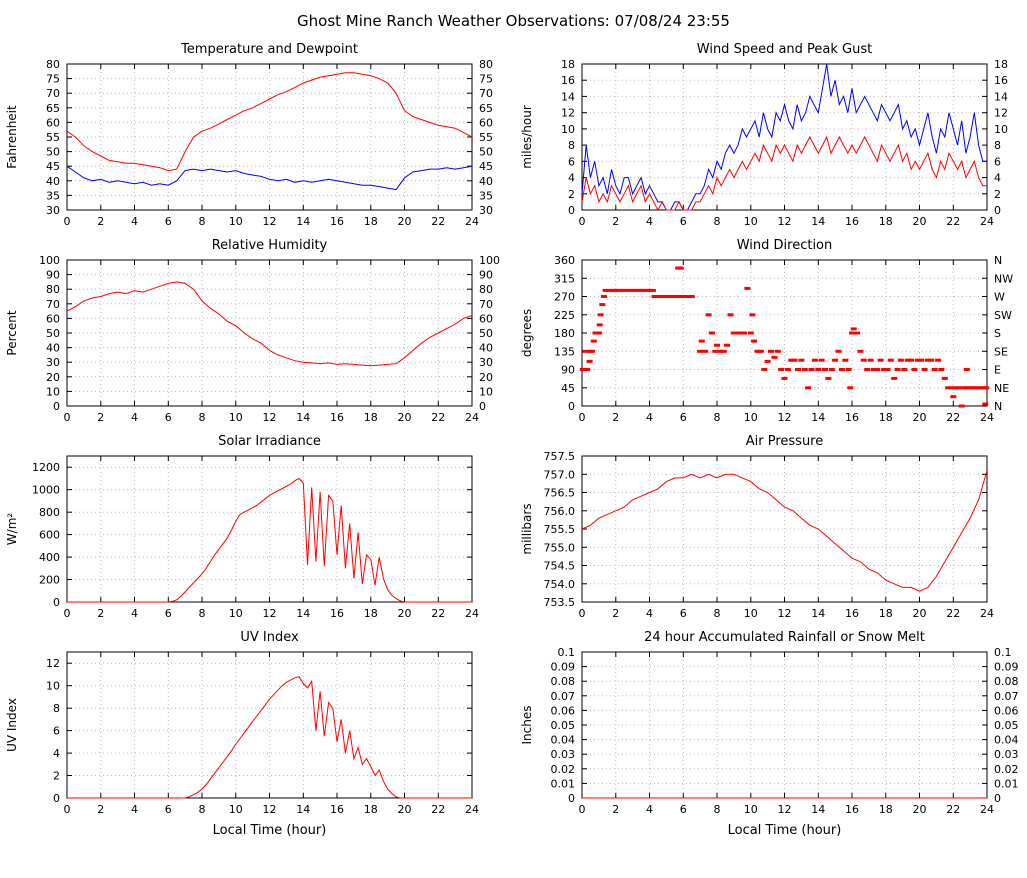 The width and height of the screenshot is (1027, 878). Describe the element at coordinates (49, 557) in the screenshot. I see `y-tick-label: 400` at that location.